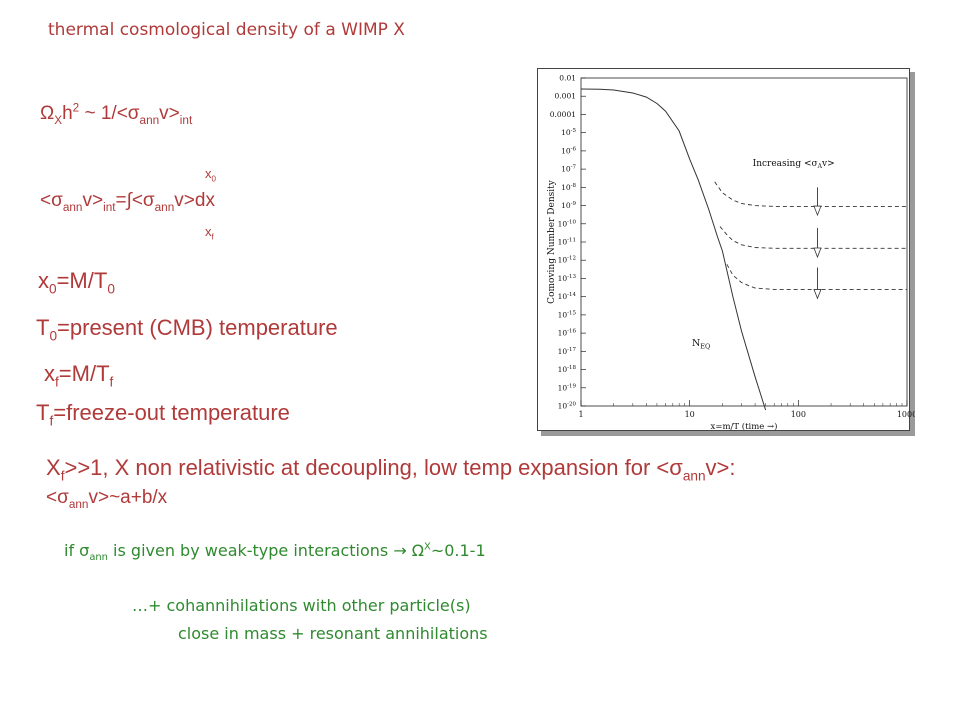 Image resolution: width=960 pixels, height=720 pixels. Describe the element at coordinates (47, 113) in the screenshot. I see `omega-a: Ω` at that location.